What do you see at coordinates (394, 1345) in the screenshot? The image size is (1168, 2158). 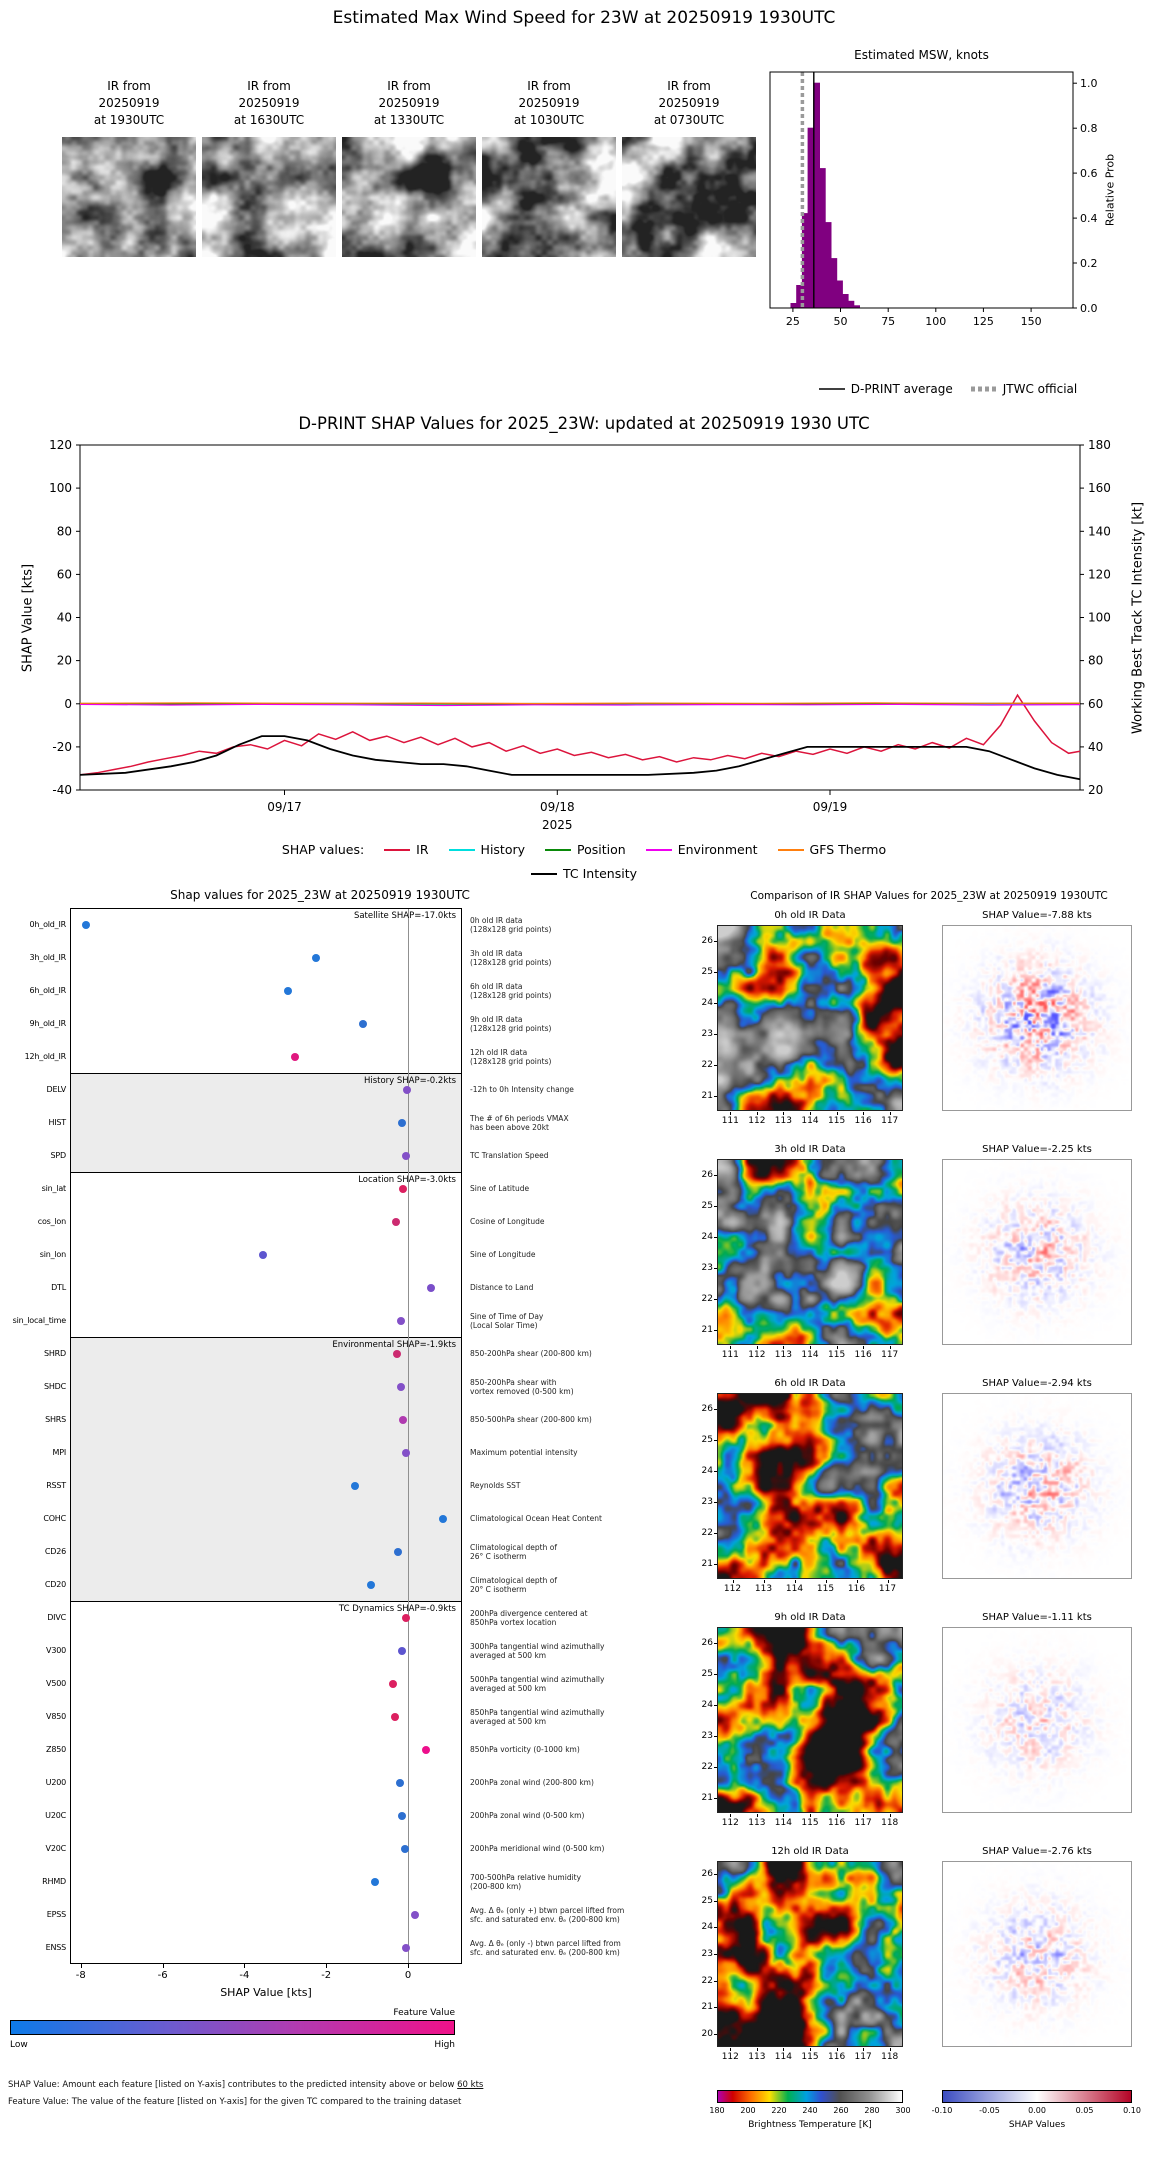 I see `section-label: Environmental SHAP=-1.9kts` at bounding box center [394, 1345].